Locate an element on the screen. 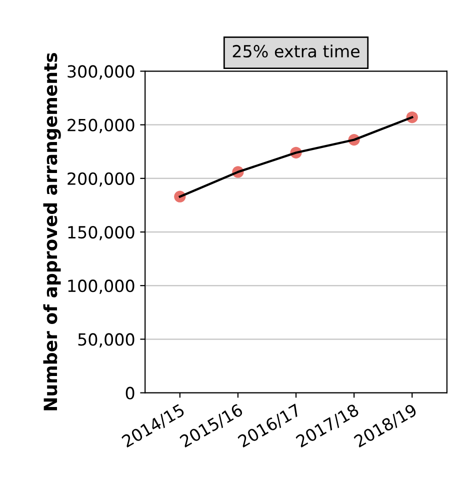  y-tick-label: 50,000 is located at coordinates (106, 340).